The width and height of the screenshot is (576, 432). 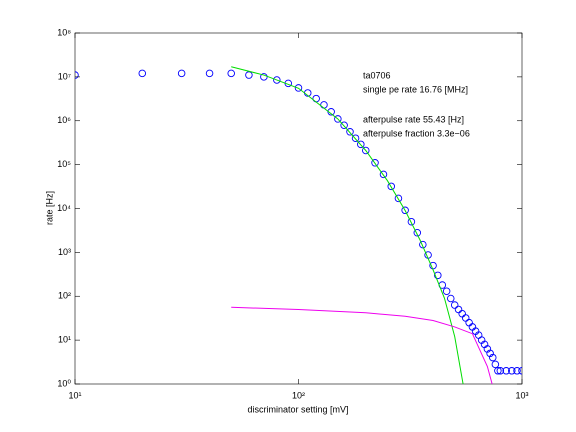 What do you see at coordinates (64, 164) in the screenshot?
I see `y-tick-label: 10⁵` at bounding box center [64, 164].